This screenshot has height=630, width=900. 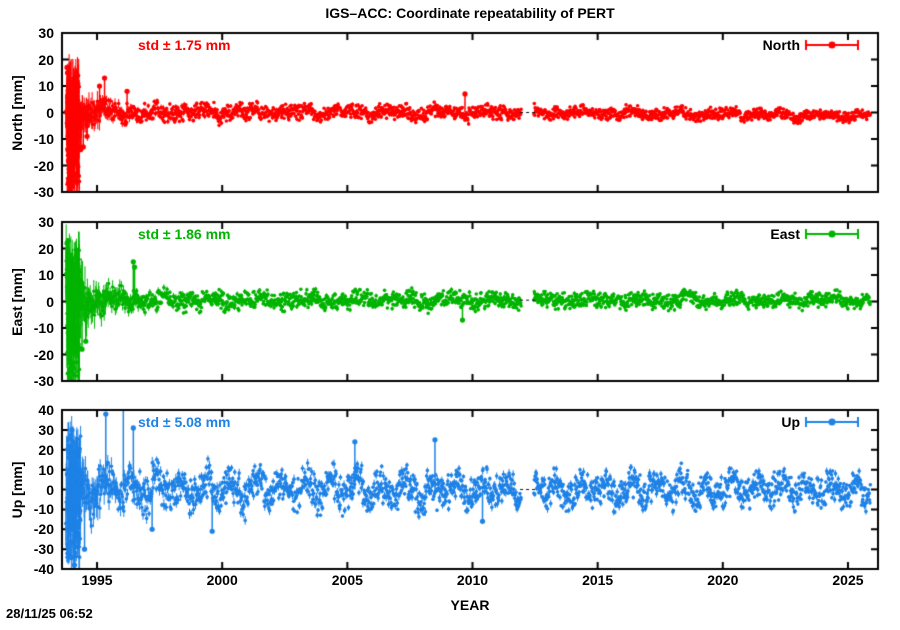 What do you see at coordinates (49, 613) in the screenshot?
I see `timestamp: 28/11/25 06:52` at bounding box center [49, 613].